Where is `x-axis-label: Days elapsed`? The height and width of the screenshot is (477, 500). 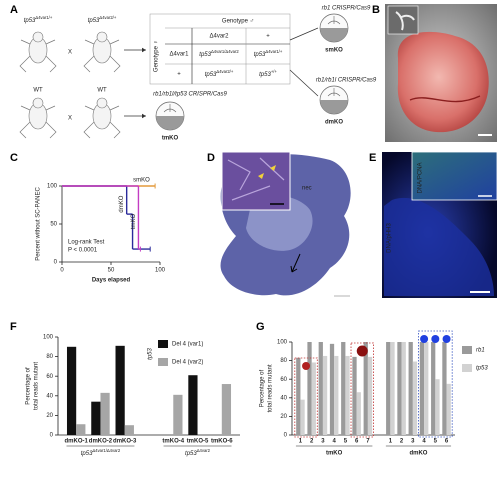
x-axis-label: Days elapsed is located at coordinates (111, 281).